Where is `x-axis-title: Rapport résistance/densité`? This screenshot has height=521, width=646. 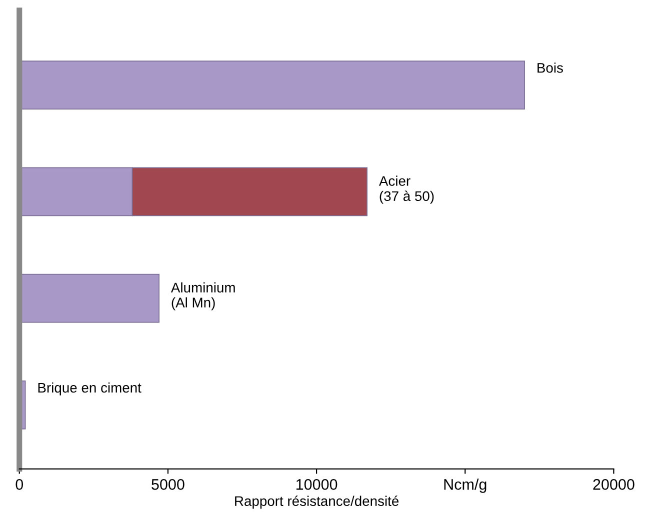
x-axis-title: Rapport résistance/densité is located at coordinates (317, 502).